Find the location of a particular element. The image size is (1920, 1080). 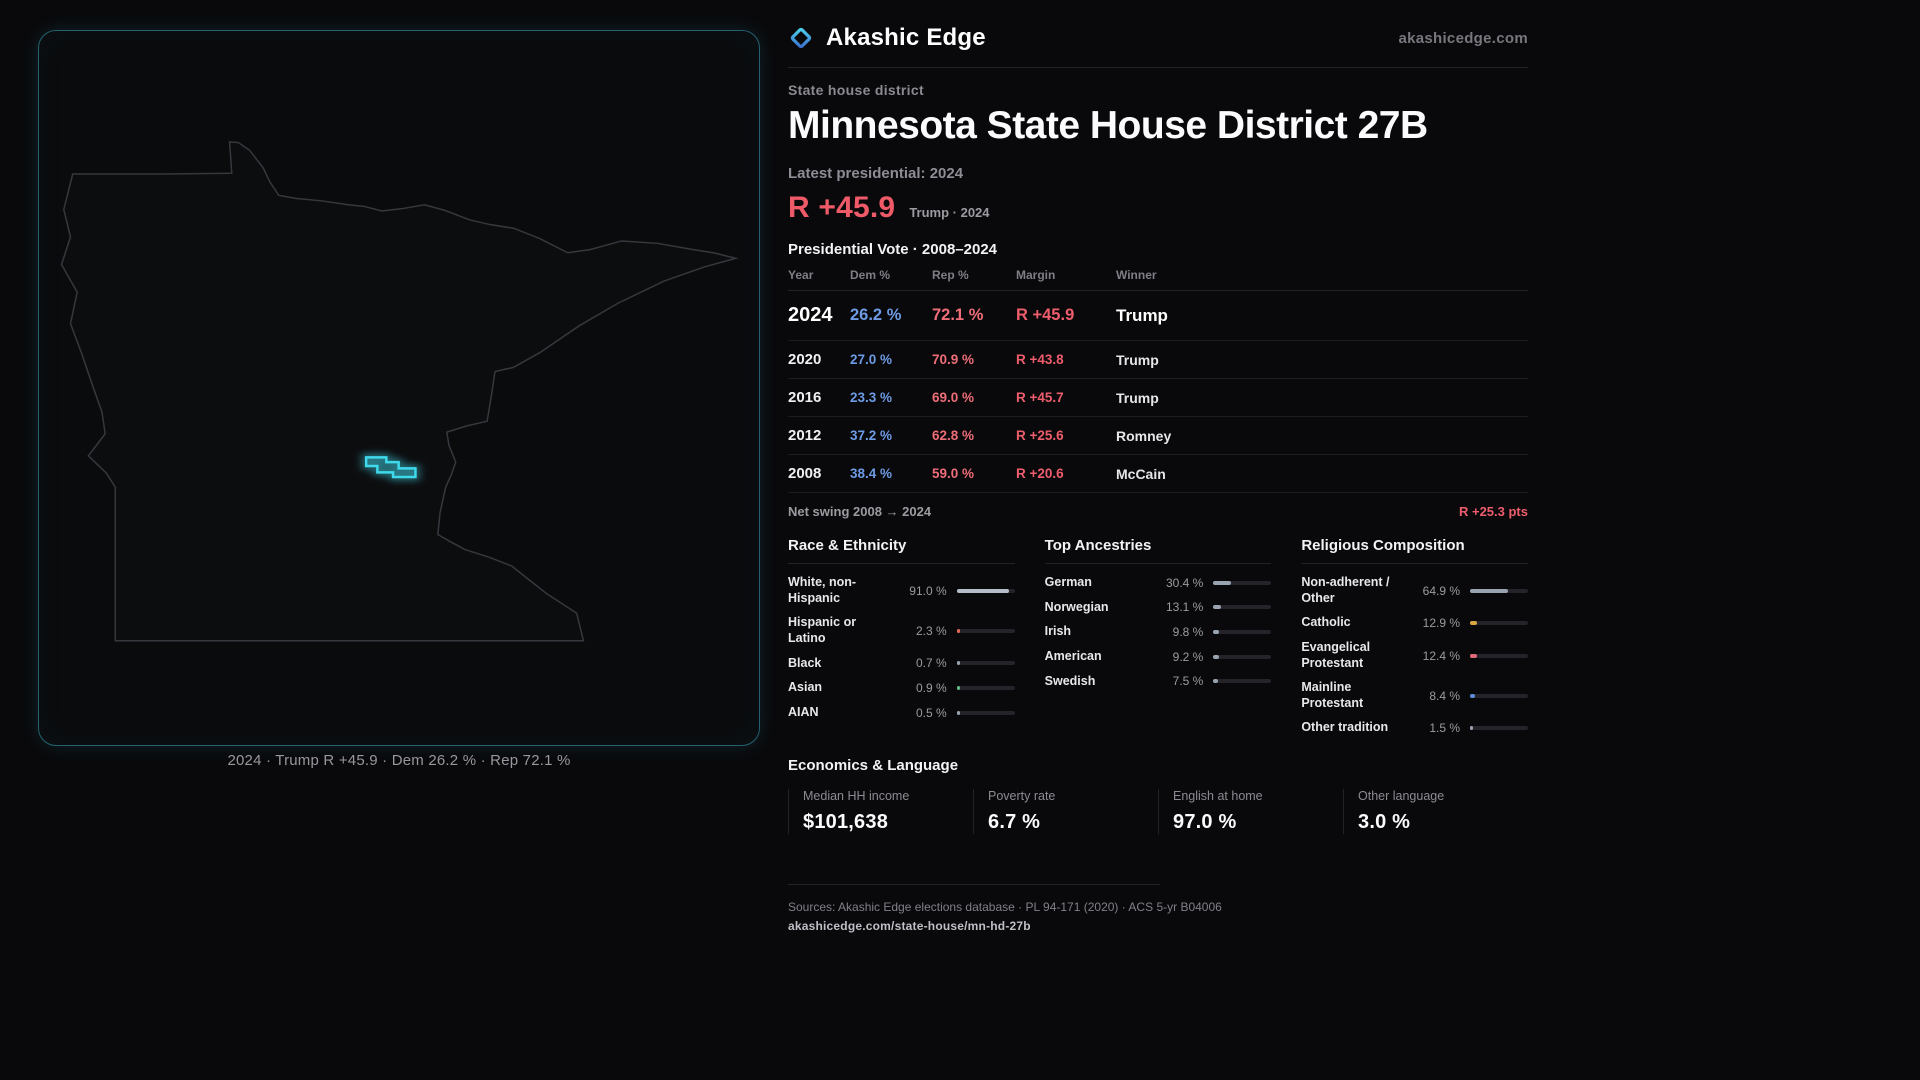

brand-name: Akashic Edge is located at coordinates (906, 37).